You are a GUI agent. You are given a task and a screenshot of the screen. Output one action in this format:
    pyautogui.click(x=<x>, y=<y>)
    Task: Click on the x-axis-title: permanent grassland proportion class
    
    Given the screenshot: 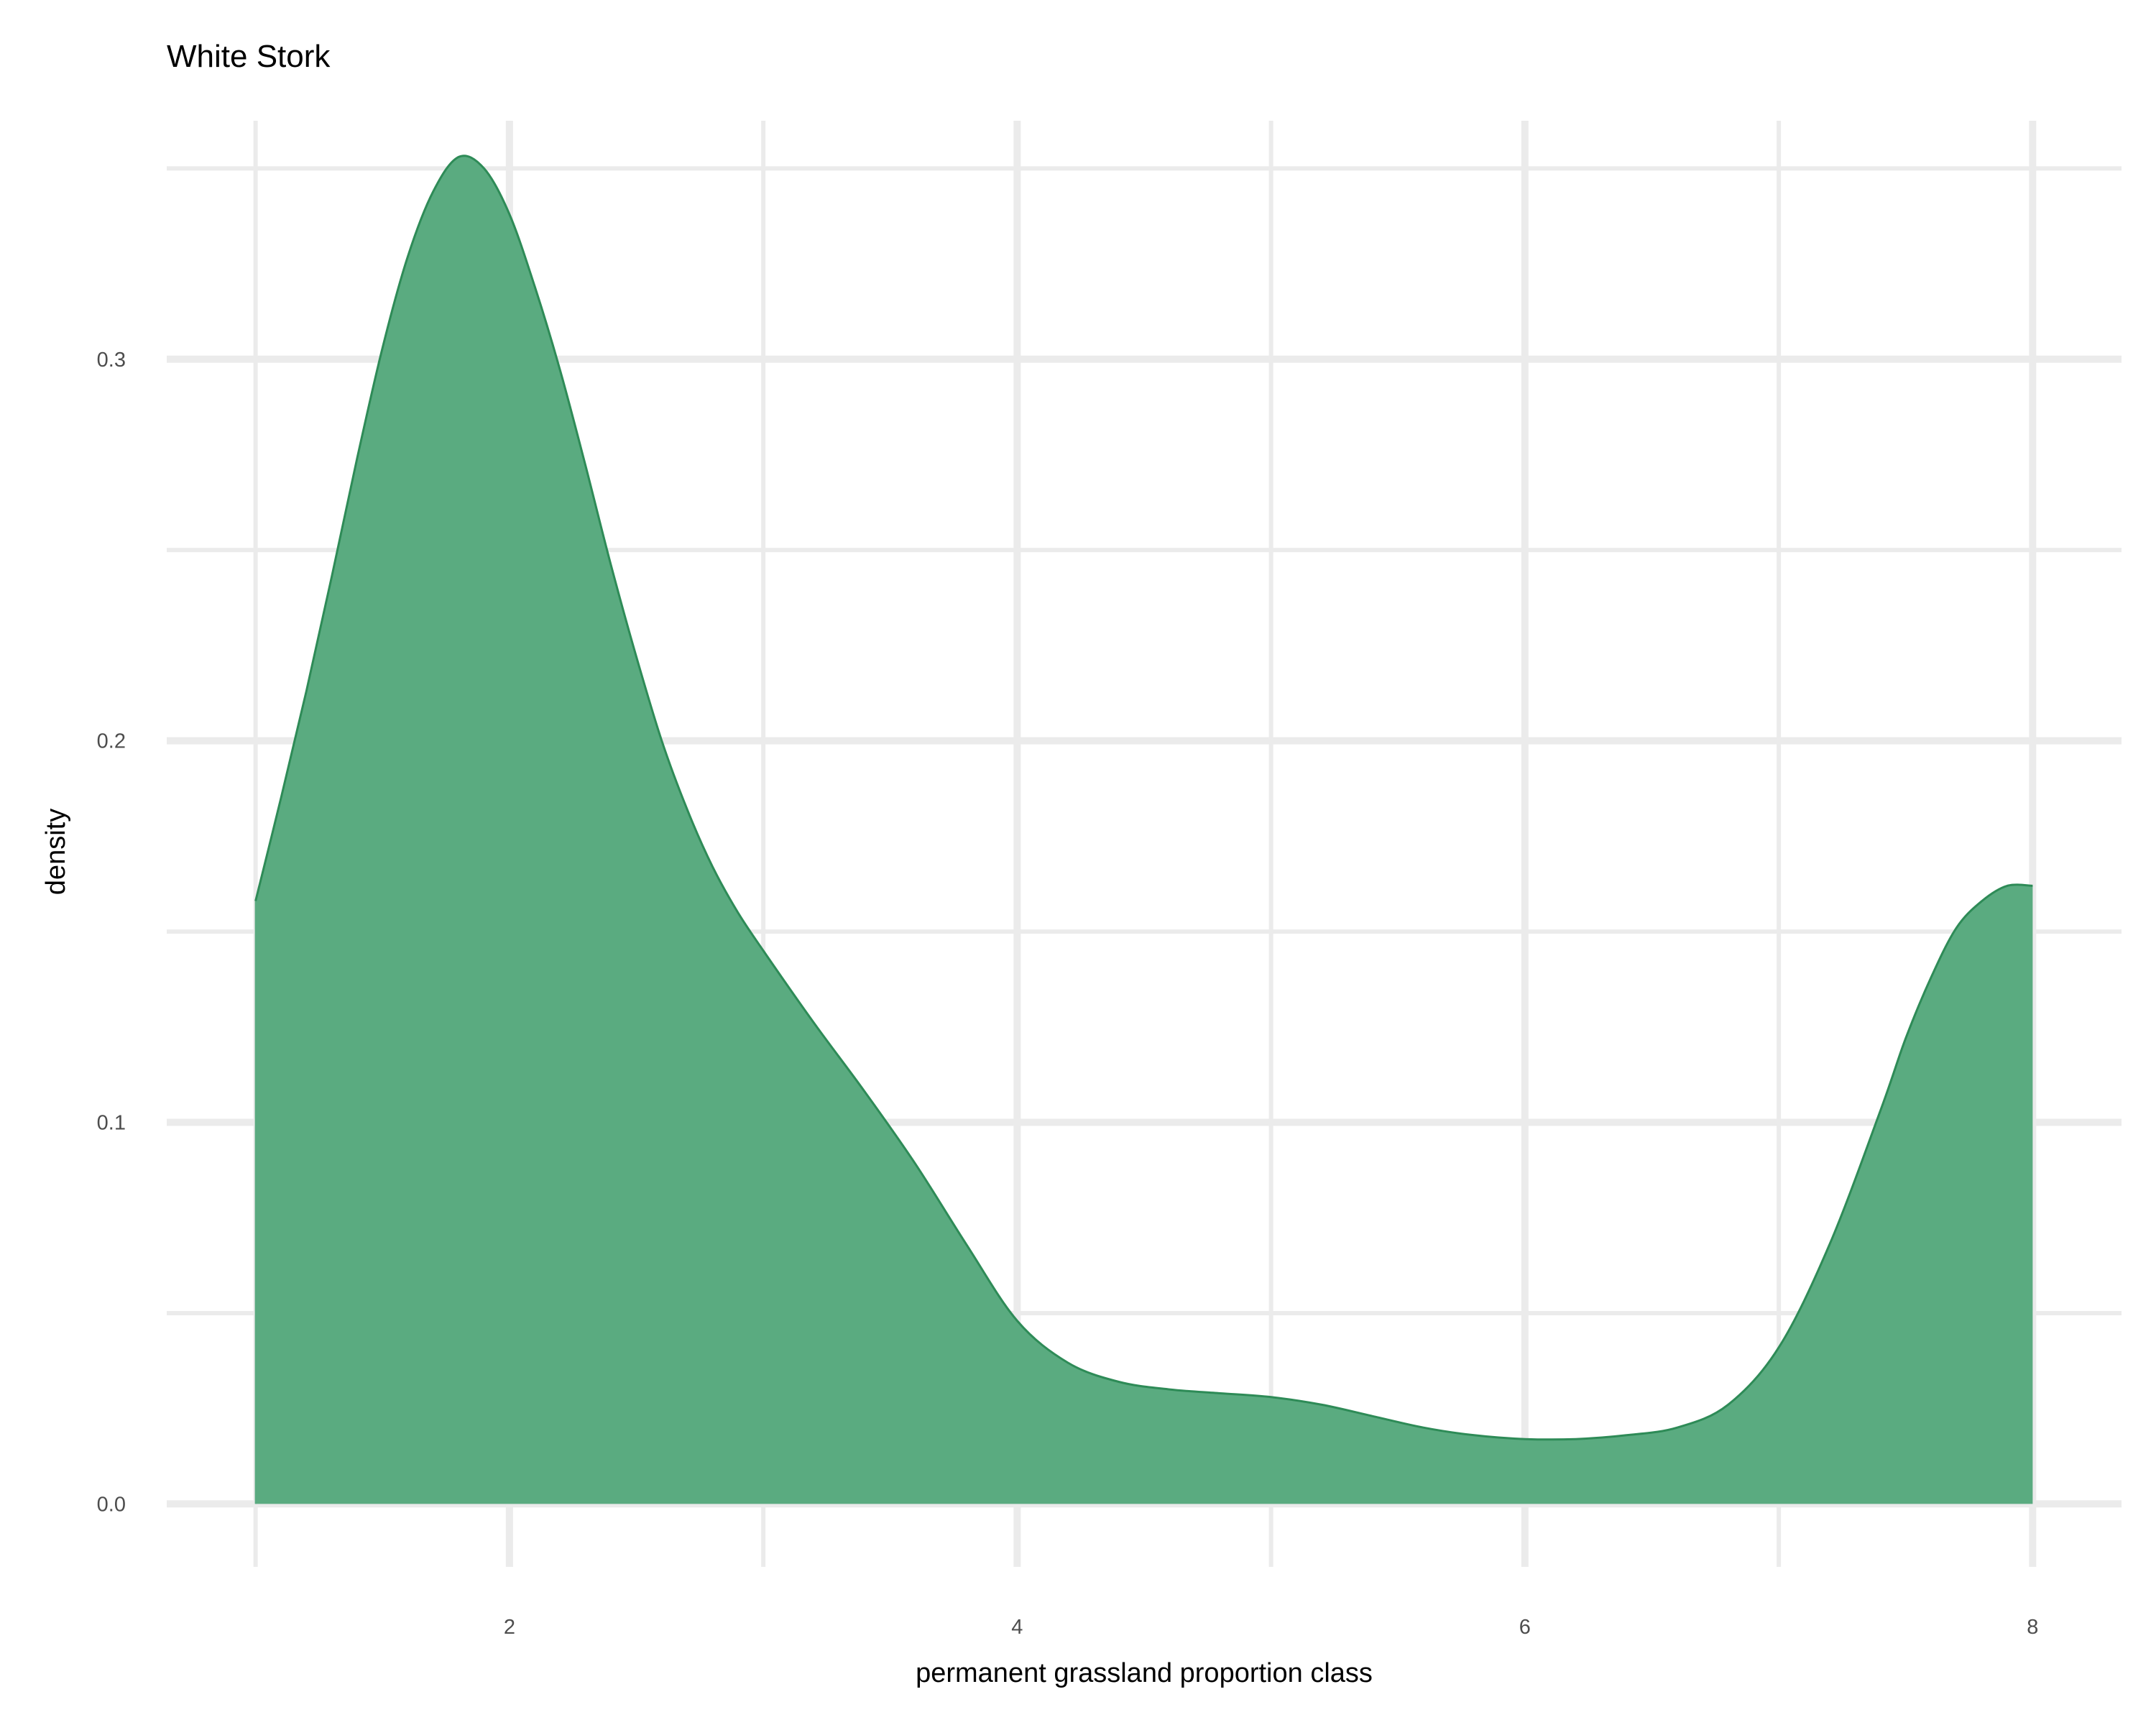 What is the action you would take?
    pyautogui.click(x=1144, y=1673)
    